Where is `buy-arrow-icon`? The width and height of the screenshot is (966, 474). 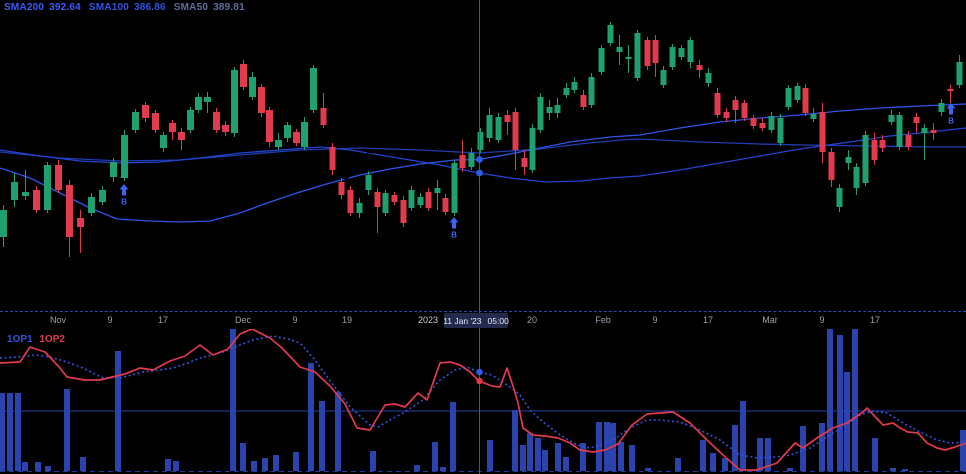
buy-arrow-icon is located at coordinates (124, 190).